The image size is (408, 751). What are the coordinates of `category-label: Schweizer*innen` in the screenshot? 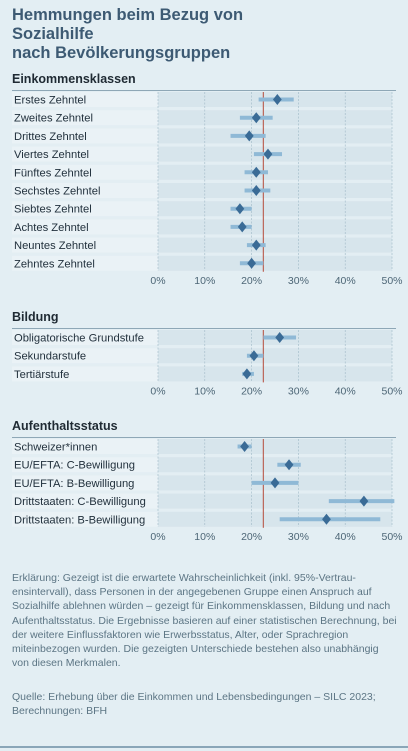 It's located at (55, 448).